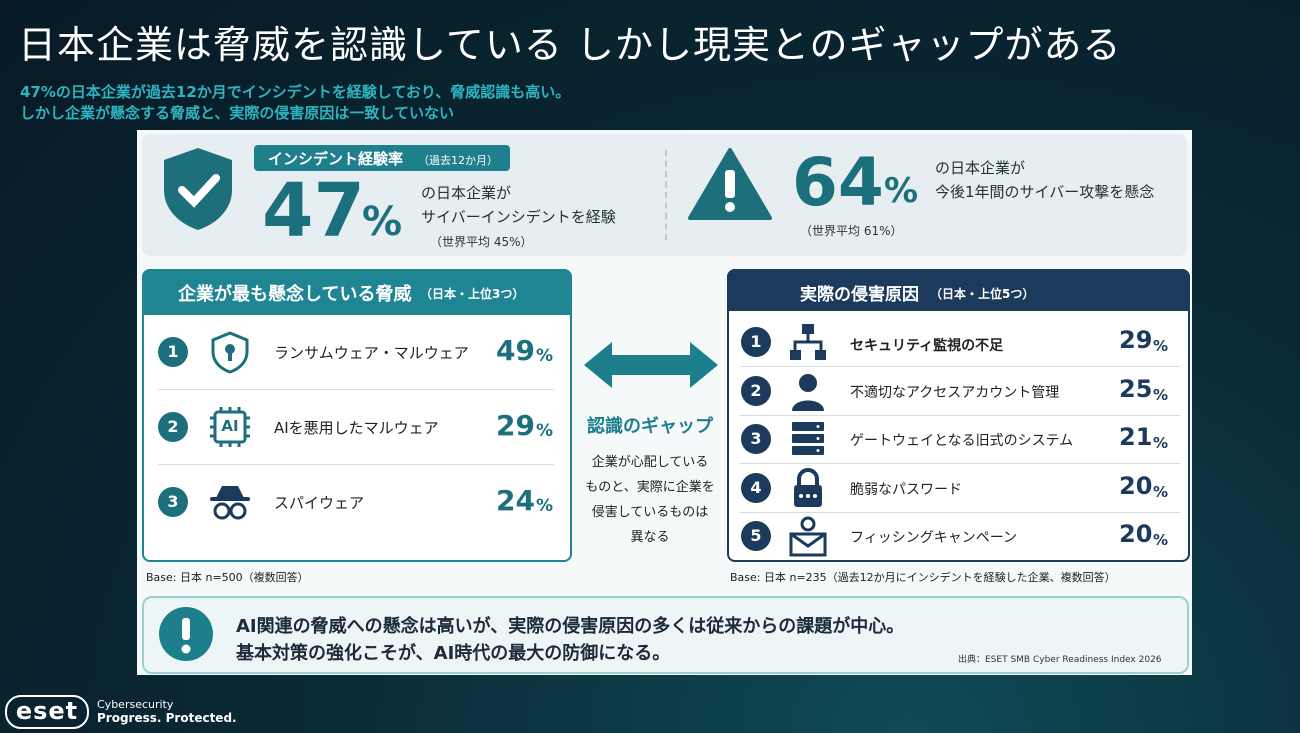 Image resolution: width=1300 pixels, height=733 pixels. What do you see at coordinates (295, 92) in the screenshot?
I see `subtitle: 47%の日本企業が過去12か月でインシデントを経験しており、脅威認識も高い。` at bounding box center [295, 92].